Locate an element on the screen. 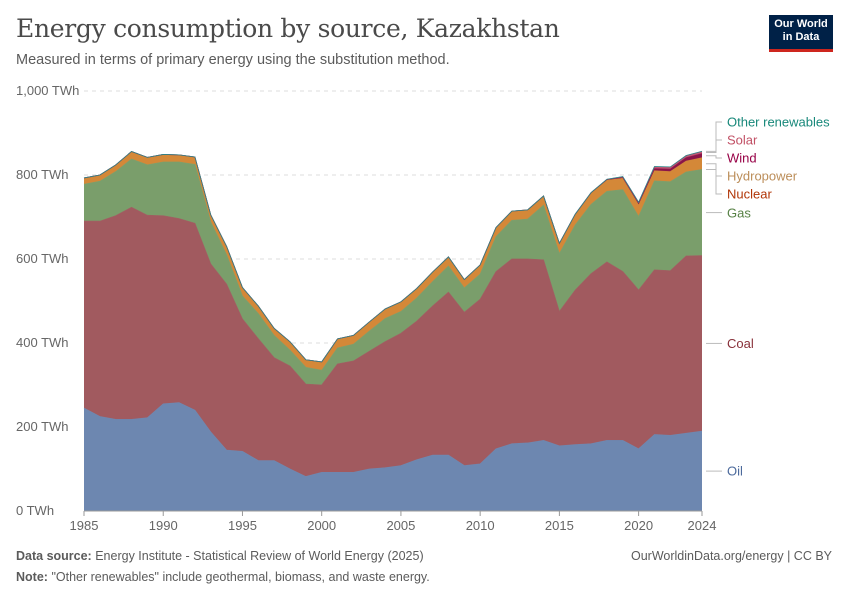 Image resolution: width=850 pixels, height=600 pixels. chart-title: Energy consumption by source, Kazakhstan is located at coordinates (288, 28).